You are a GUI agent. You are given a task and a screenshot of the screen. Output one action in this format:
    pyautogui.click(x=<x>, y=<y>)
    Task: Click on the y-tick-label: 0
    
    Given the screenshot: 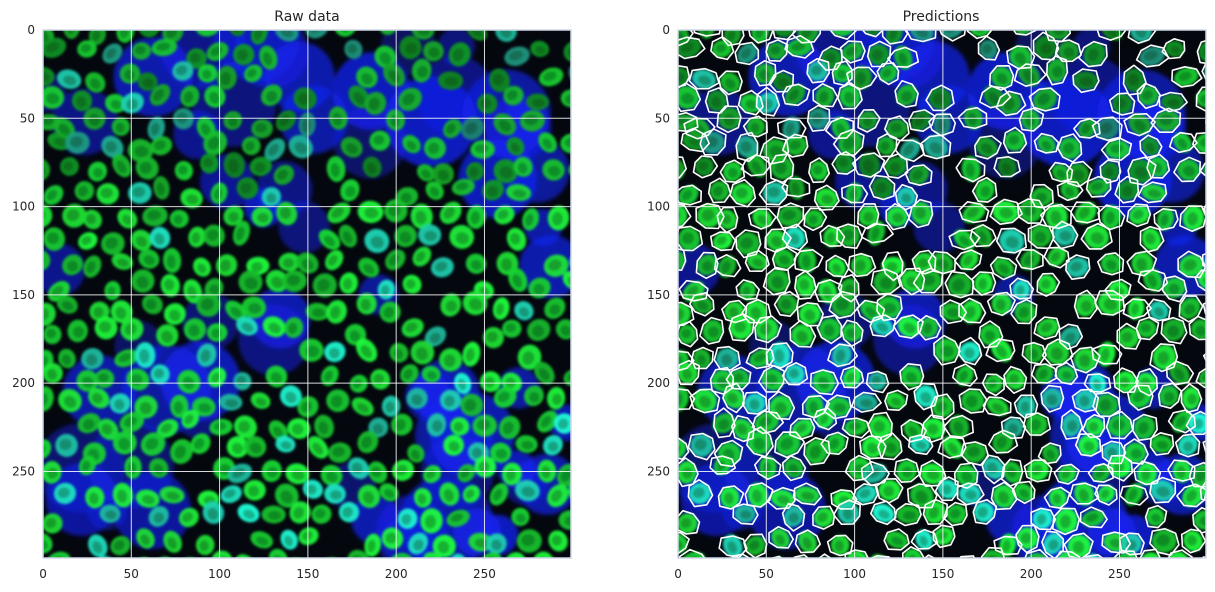 What is the action you would take?
    pyautogui.click(x=31, y=30)
    